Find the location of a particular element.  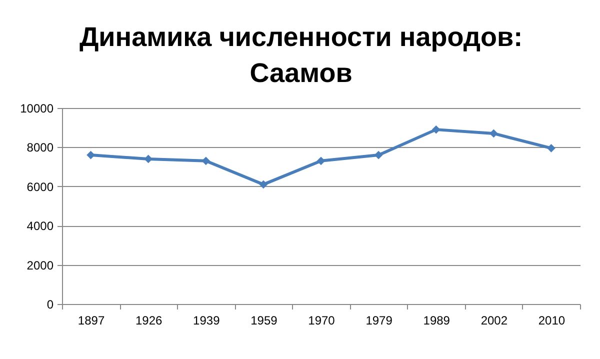

x-tick-label: 1979 is located at coordinates (379, 321).